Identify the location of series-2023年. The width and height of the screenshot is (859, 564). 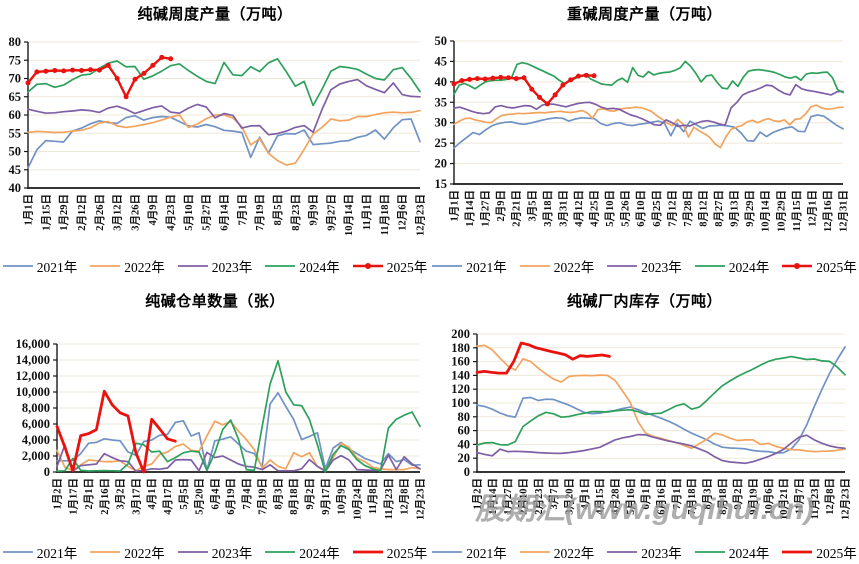
(224, 107).